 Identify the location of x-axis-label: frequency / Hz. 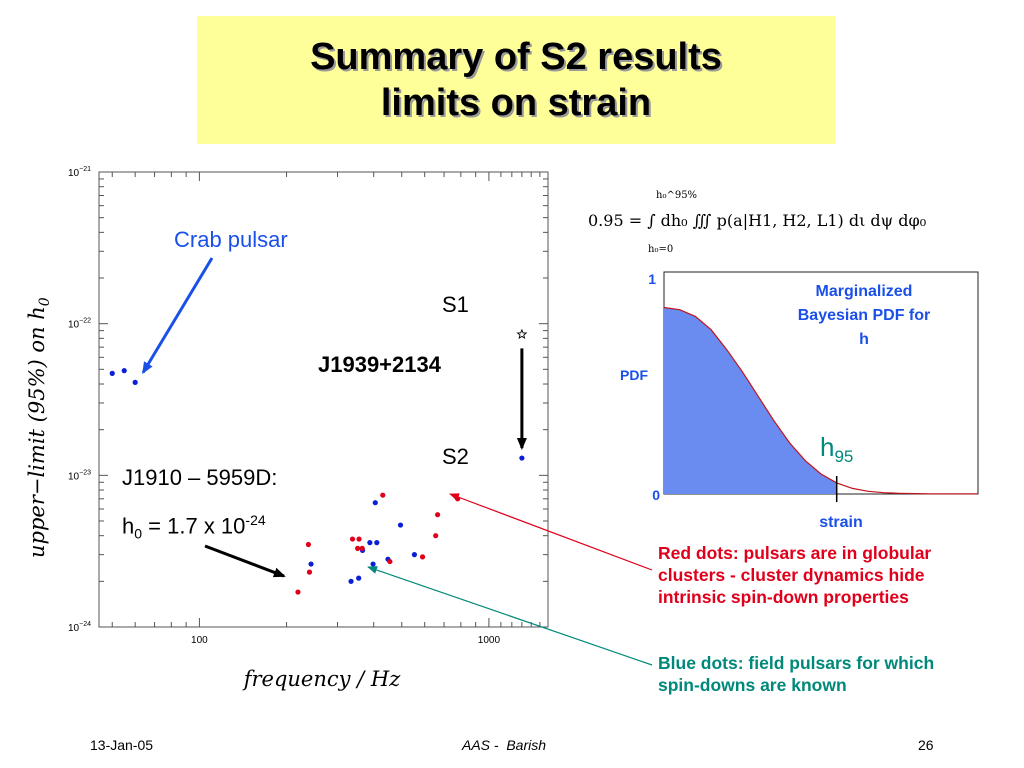
(322, 679).